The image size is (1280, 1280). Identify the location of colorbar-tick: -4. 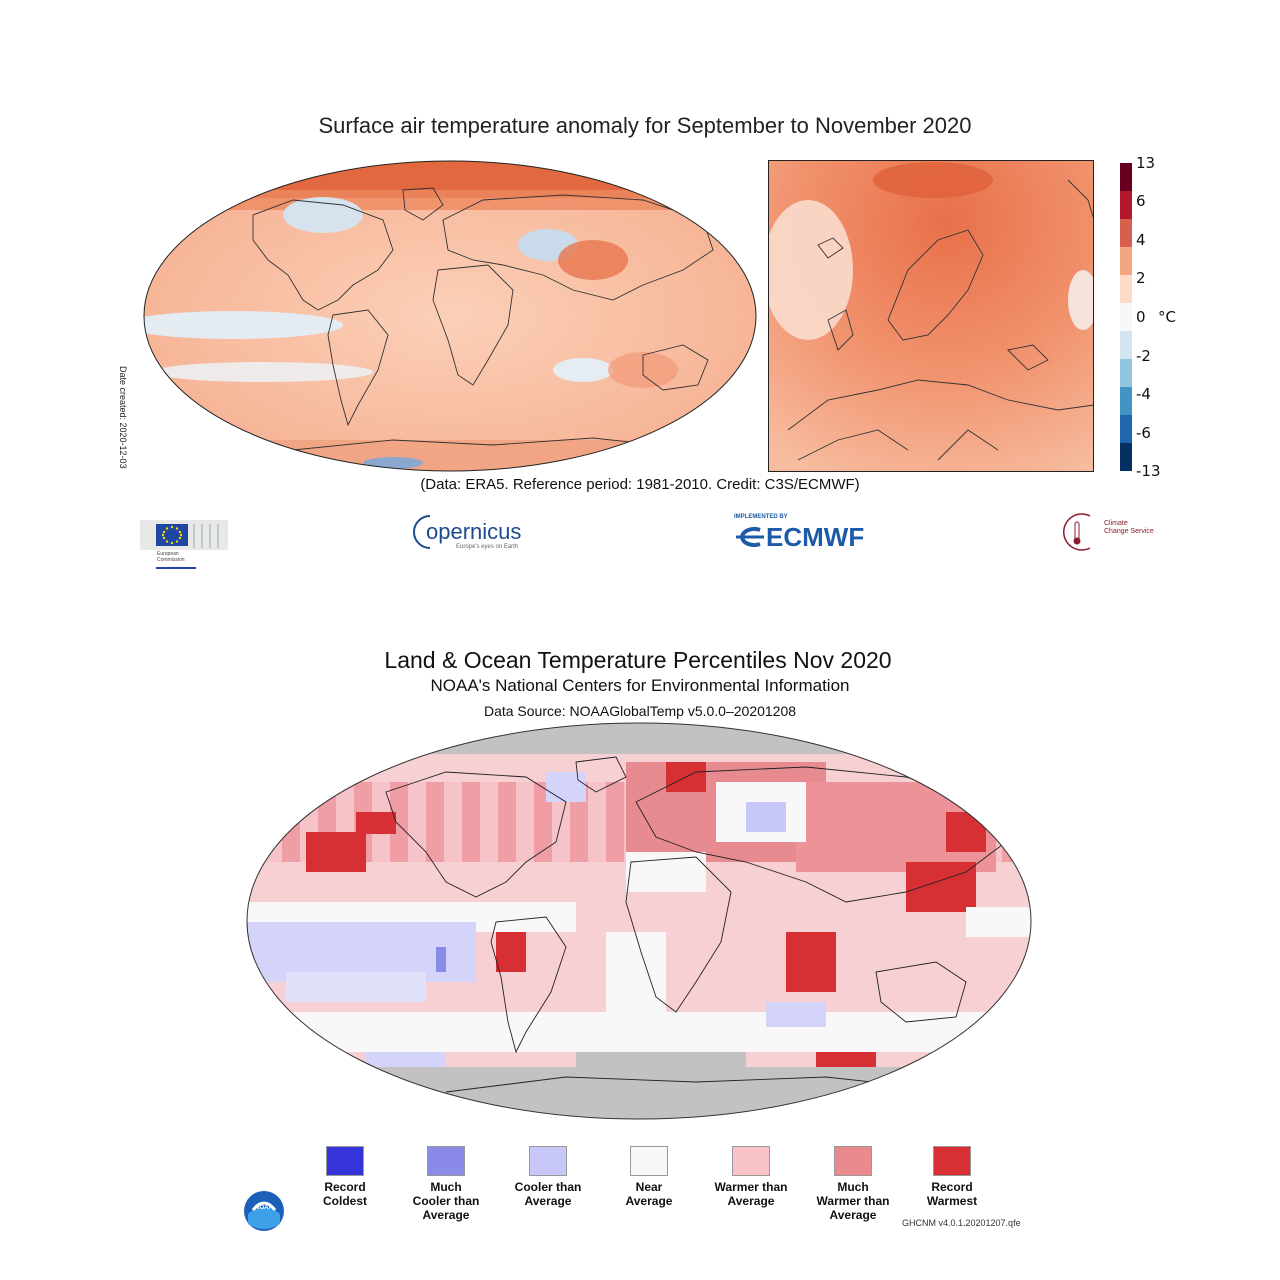
(1143, 394).